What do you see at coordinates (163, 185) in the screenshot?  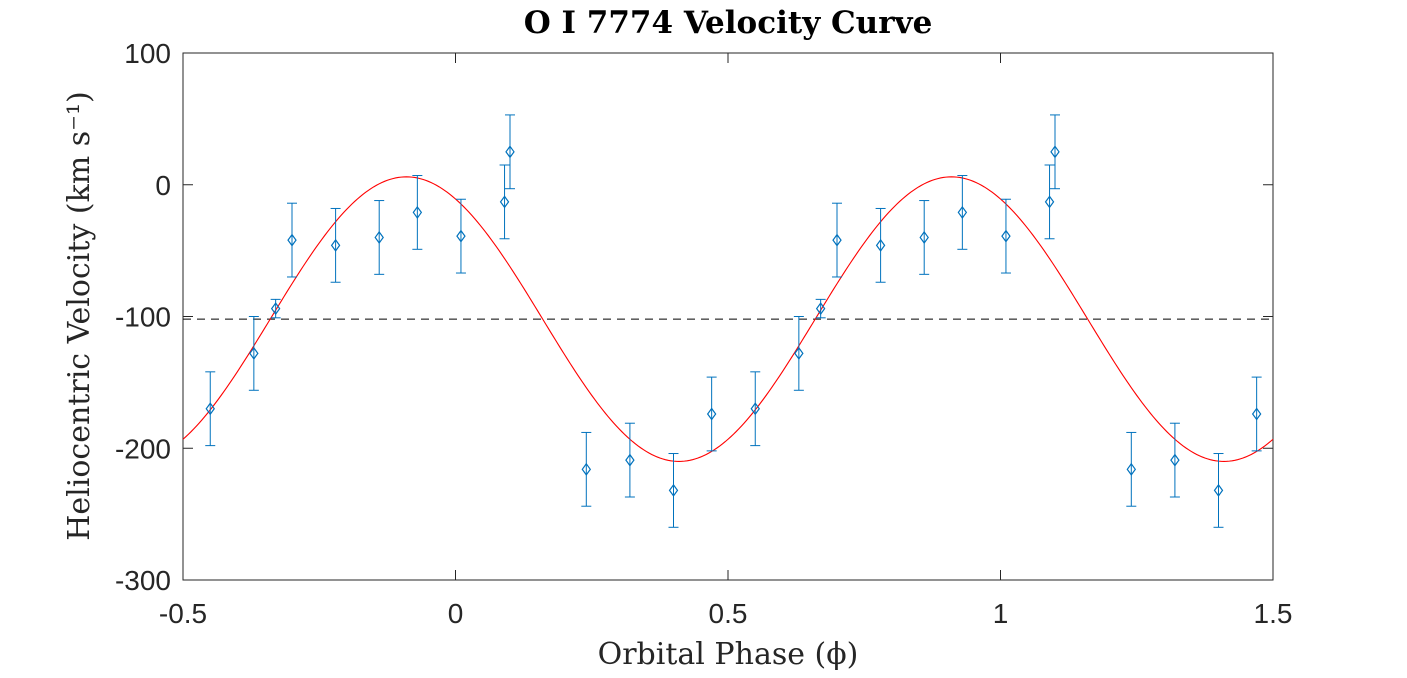 I see `y-tick-label: 0` at bounding box center [163, 185].